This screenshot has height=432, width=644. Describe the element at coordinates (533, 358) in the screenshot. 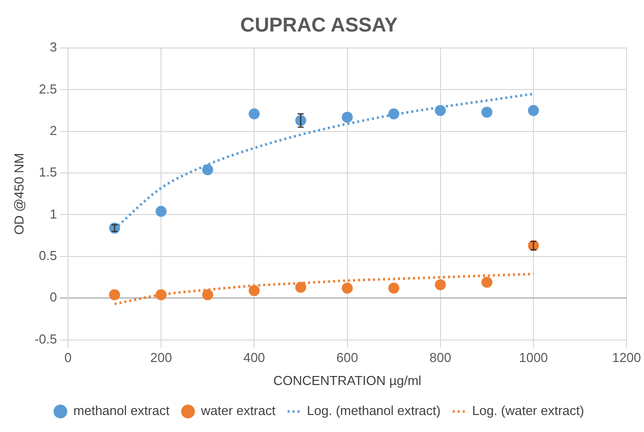

I see `x-tick-label: 1000` at that location.